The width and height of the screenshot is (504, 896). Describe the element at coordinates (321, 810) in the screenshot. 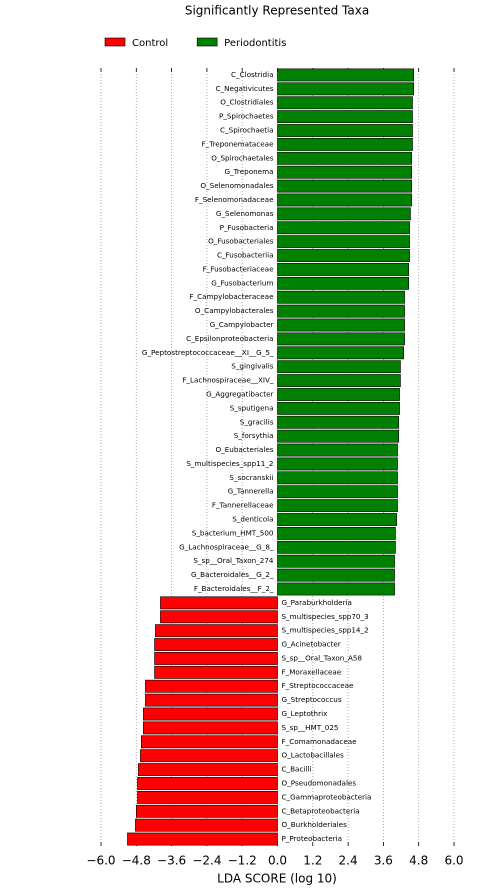

I see `bar-label: C_Betaproteobacteria` at that location.